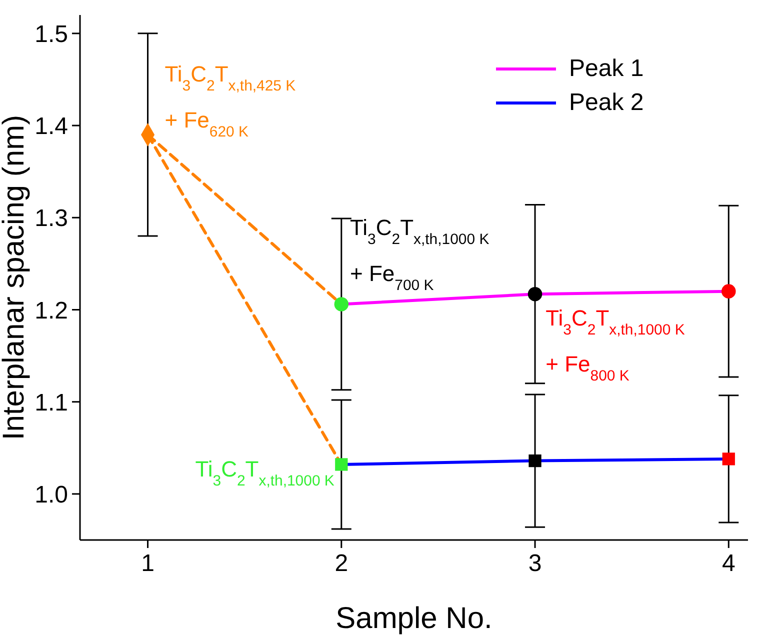 The image size is (759, 639). Describe the element at coordinates (51, 494) in the screenshot. I see `y-tick-label: 1.0` at that location.